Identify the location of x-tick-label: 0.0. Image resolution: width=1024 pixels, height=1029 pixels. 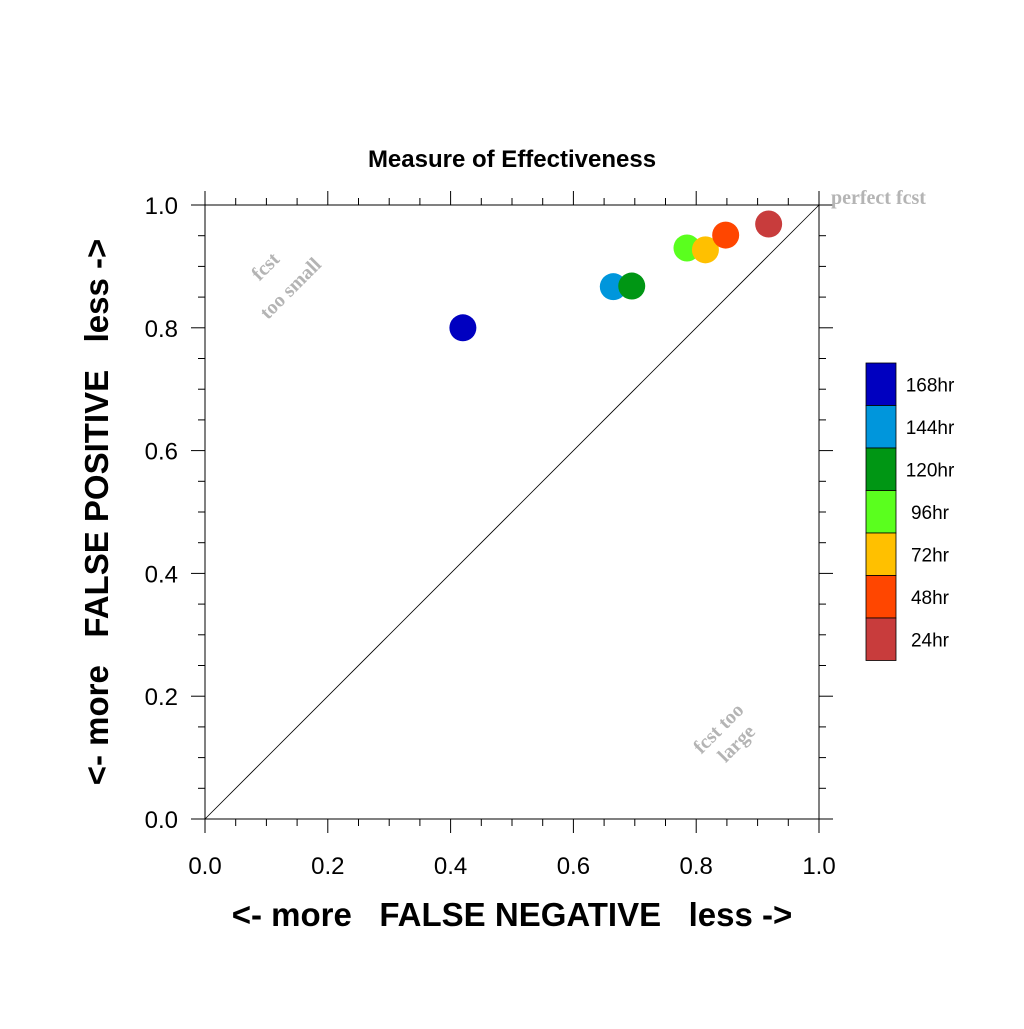
(204, 866).